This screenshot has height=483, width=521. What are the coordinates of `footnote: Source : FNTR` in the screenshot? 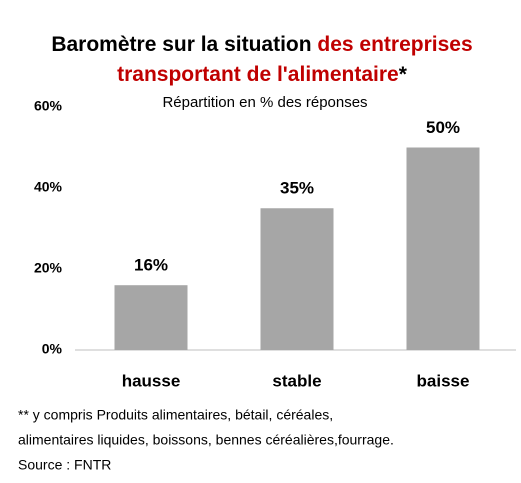 It's located at (64, 465).